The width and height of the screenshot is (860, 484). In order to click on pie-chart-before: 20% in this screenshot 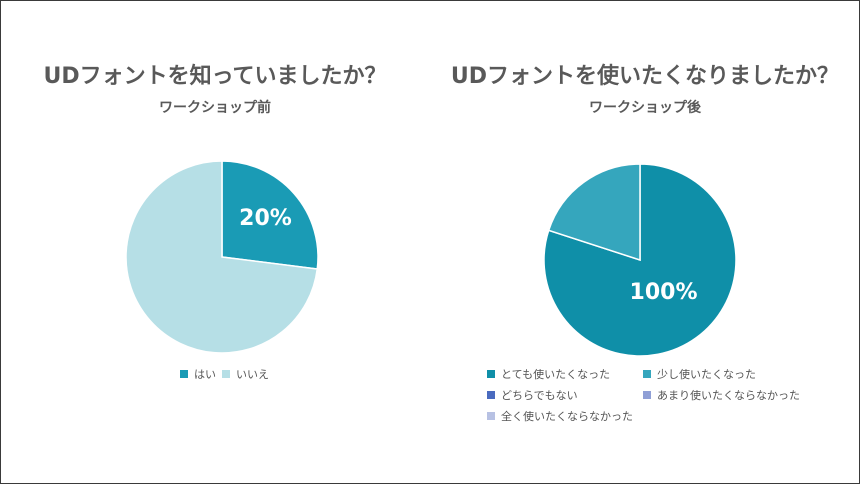, I will do `click(222, 257)`.